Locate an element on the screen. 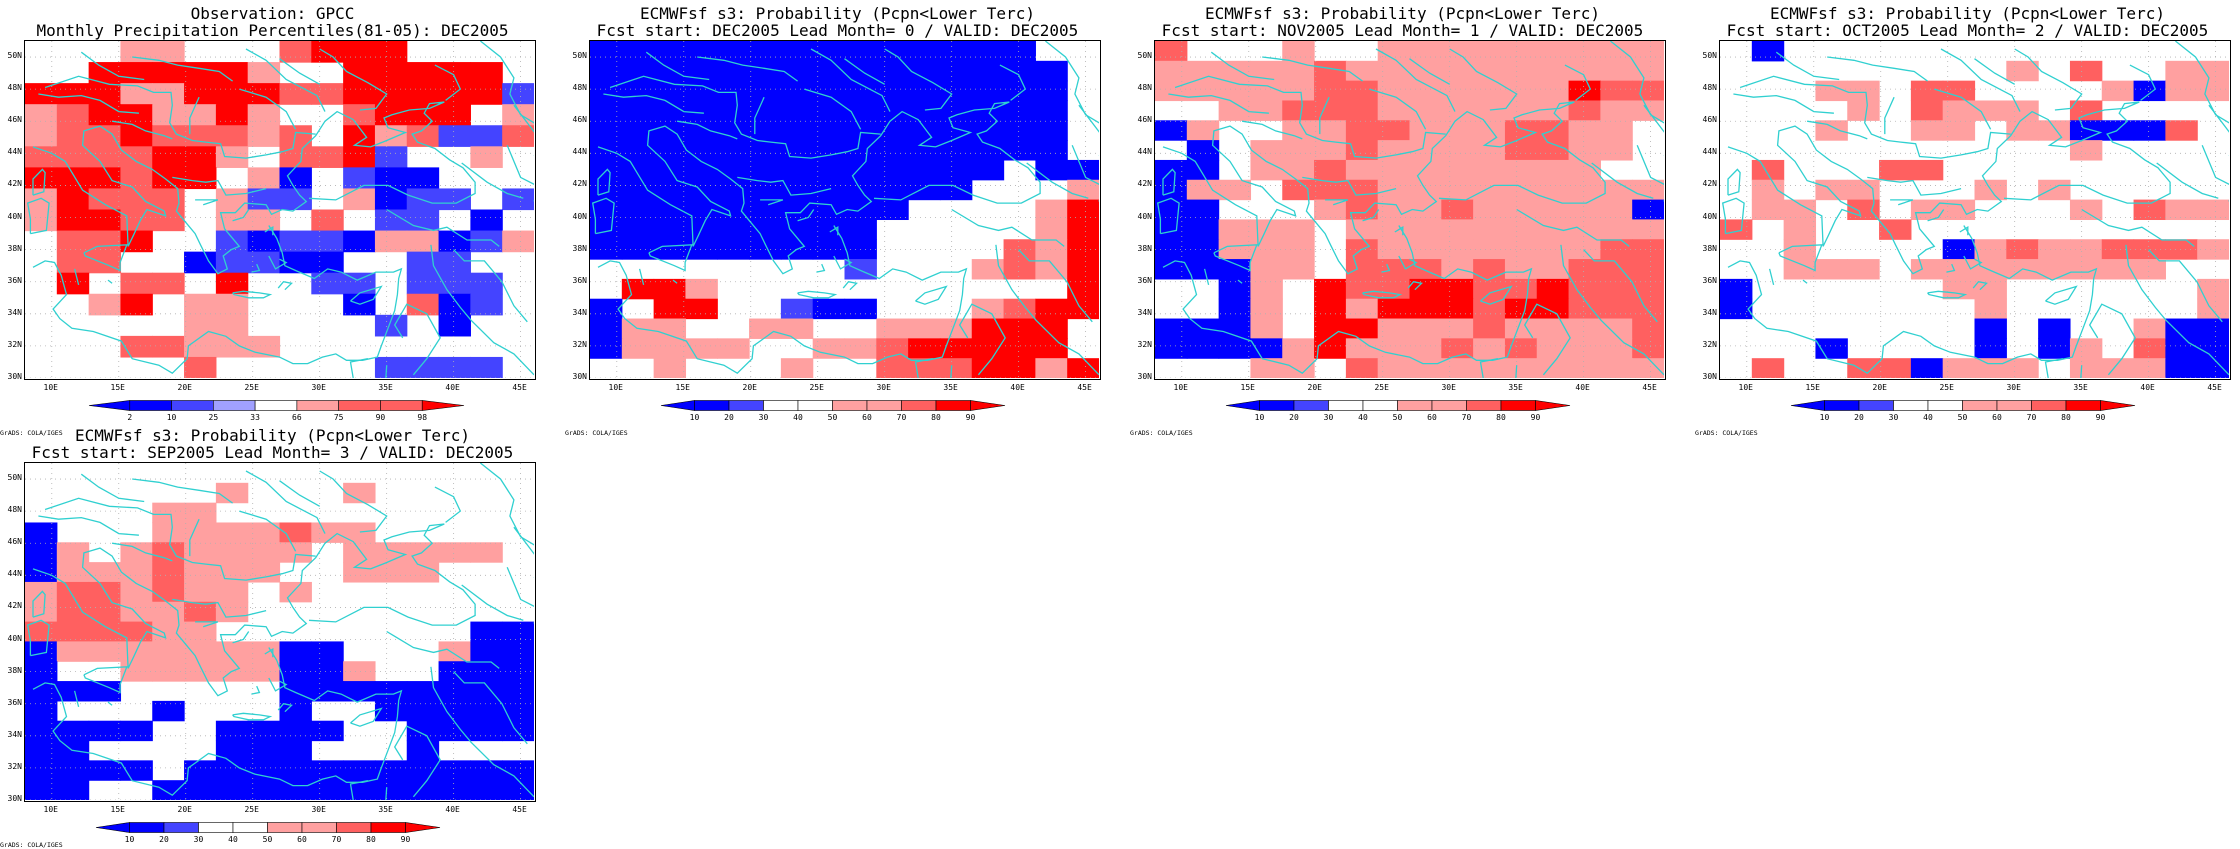 The width and height of the screenshot is (2240, 849). lat-tick-label: 30N is located at coordinates (14, 376).